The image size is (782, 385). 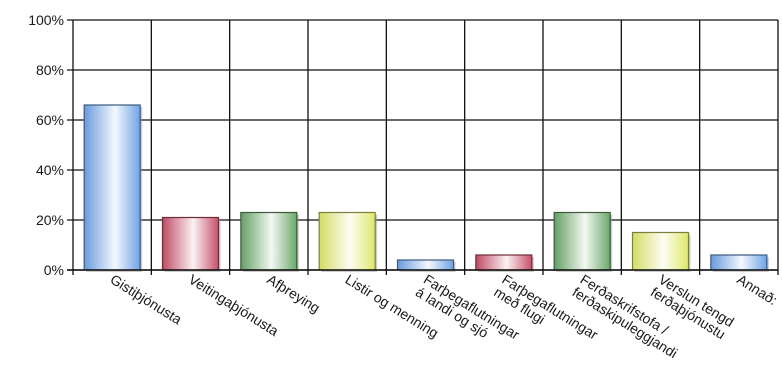 What do you see at coordinates (50, 220) in the screenshot?
I see `y-tick-label: 20%` at bounding box center [50, 220].